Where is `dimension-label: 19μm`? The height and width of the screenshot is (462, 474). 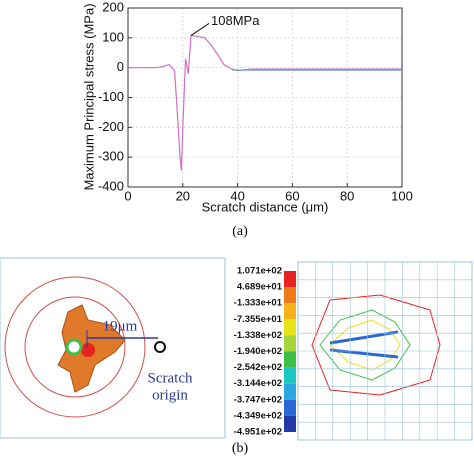
dimension-label: 19μm is located at coordinates (120, 326).